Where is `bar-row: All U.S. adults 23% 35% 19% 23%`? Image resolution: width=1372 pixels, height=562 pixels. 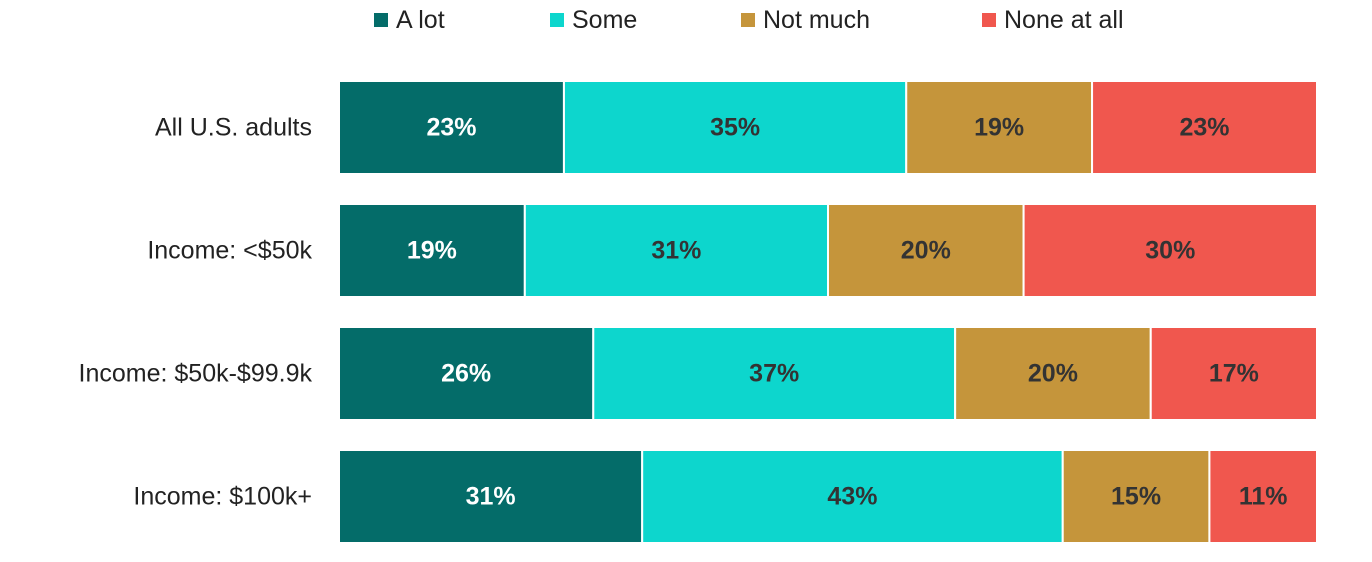 bar-row: All U.S. adults 23% 35% 19% 23% is located at coordinates (737, 127).